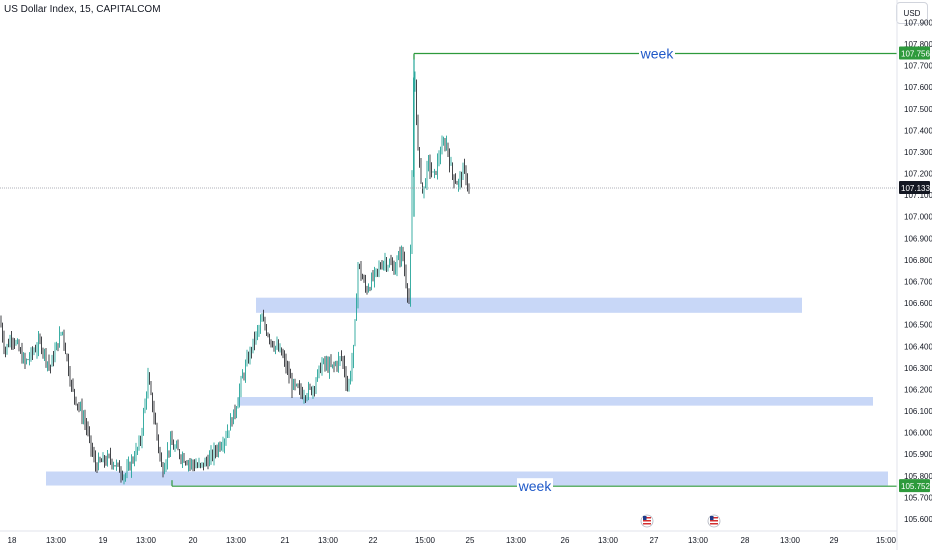 The width and height of the screenshot is (932, 550). Describe the element at coordinates (918, 389) in the screenshot. I see `y-tick-label: 106.200` at that location.